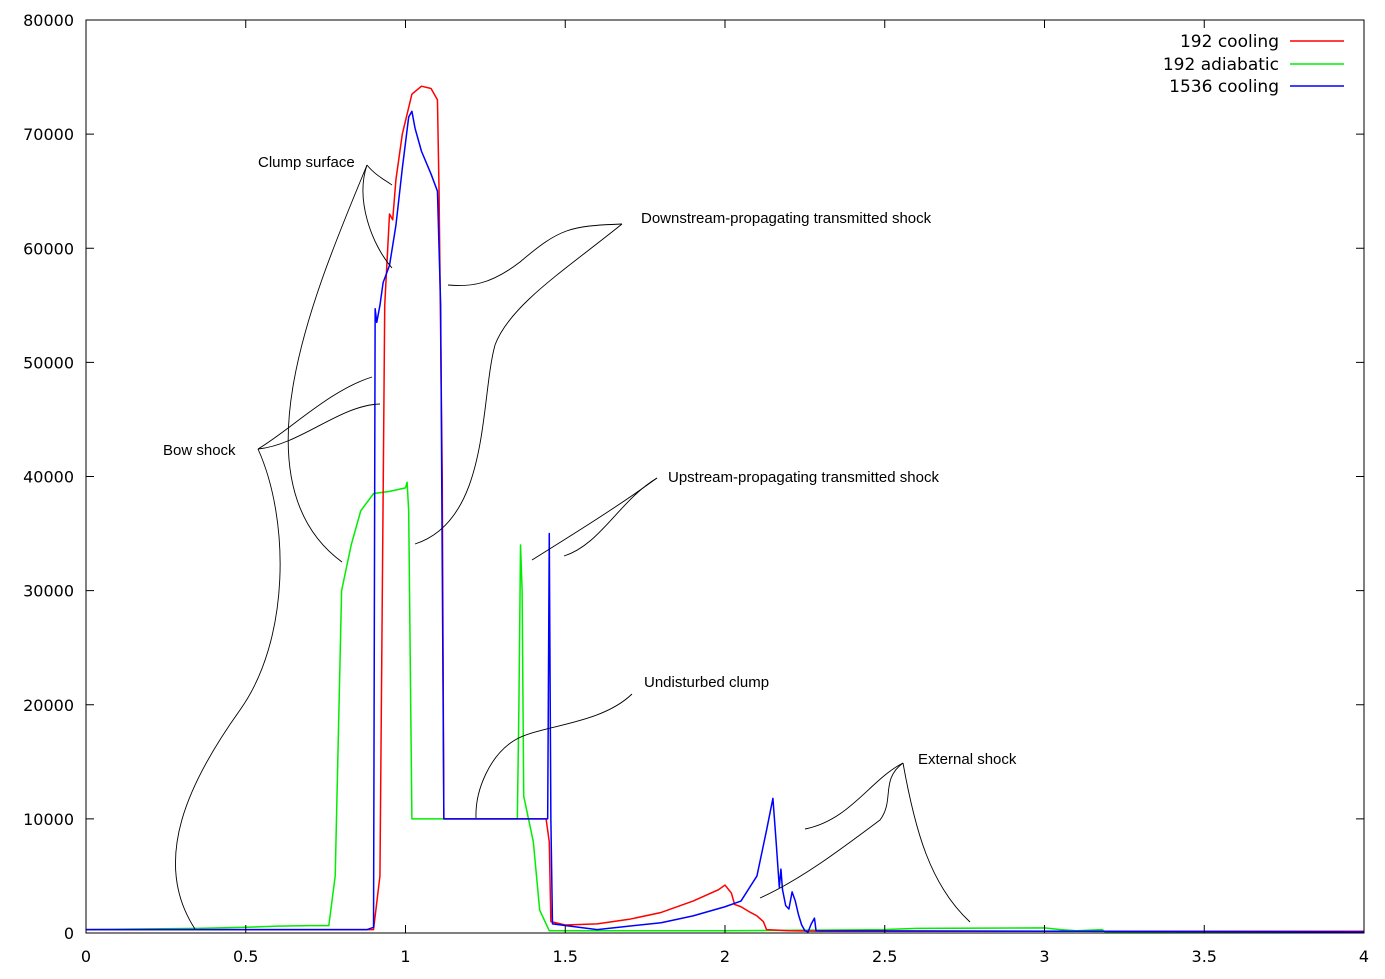 This screenshot has width=1385, height=979. What do you see at coordinates (405, 956) in the screenshot?
I see `x-tick-label: 1` at bounding box center [405, 956].